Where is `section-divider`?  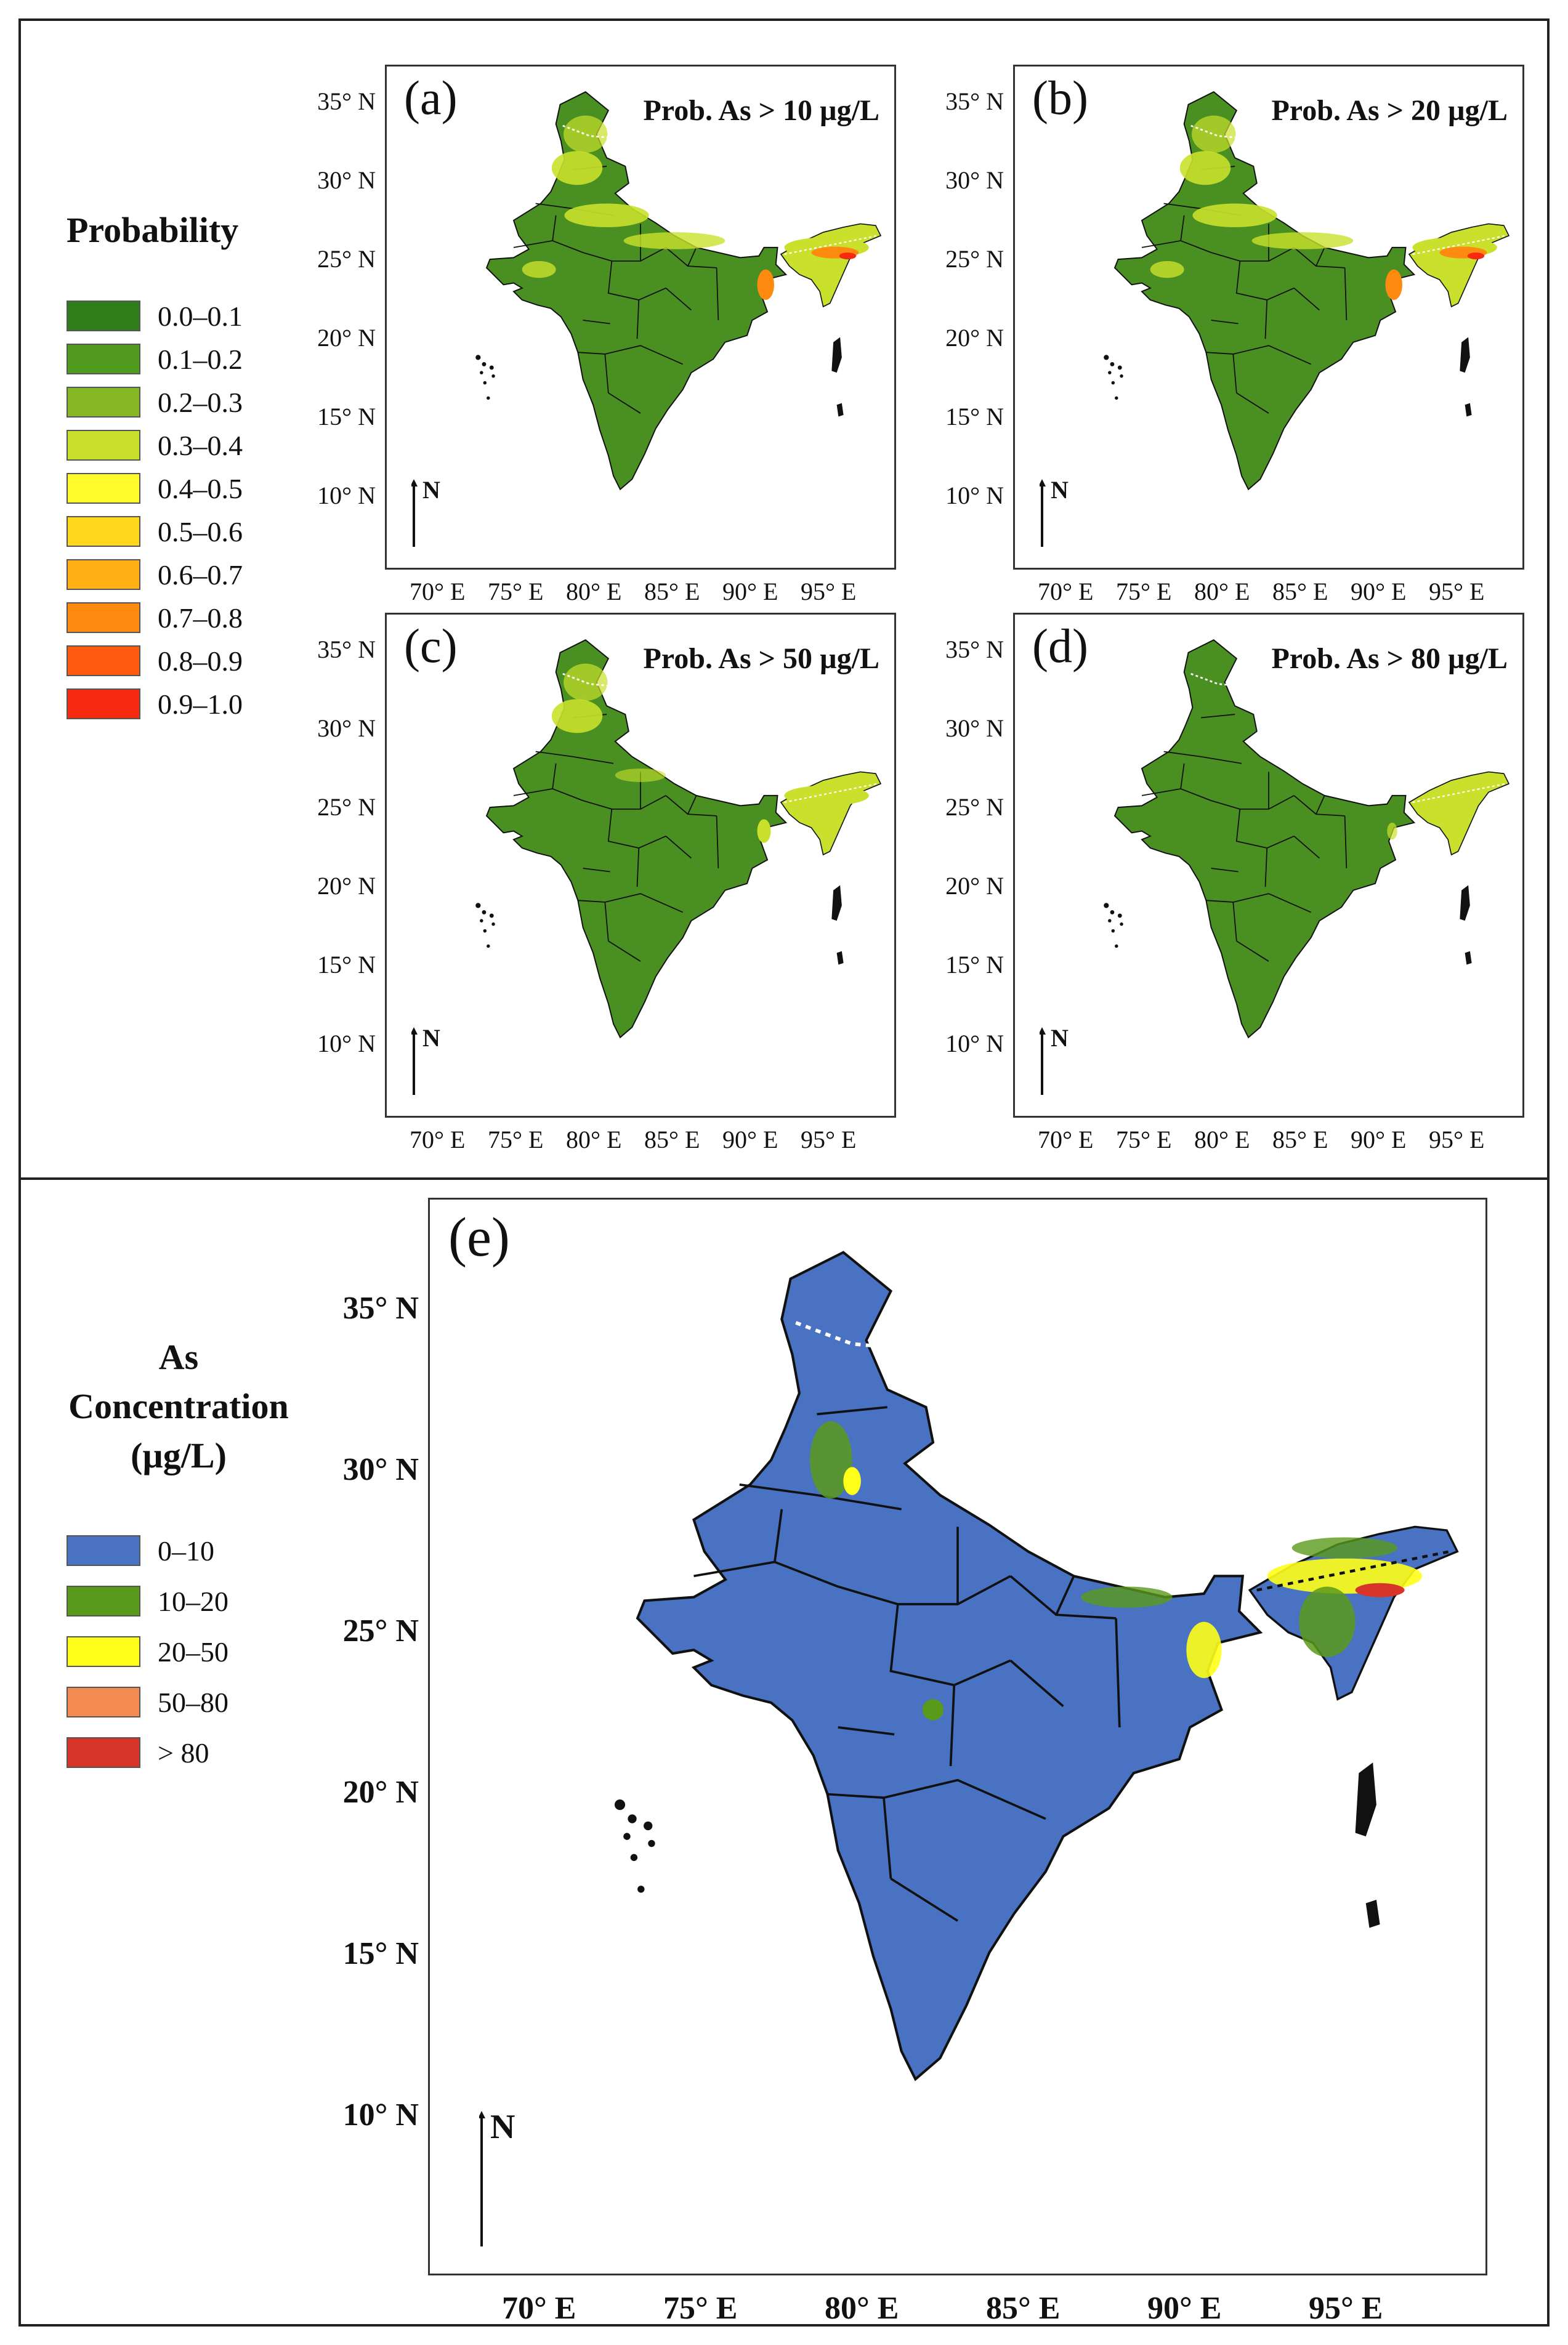 section-divider is located at coordinates (784, 1178).